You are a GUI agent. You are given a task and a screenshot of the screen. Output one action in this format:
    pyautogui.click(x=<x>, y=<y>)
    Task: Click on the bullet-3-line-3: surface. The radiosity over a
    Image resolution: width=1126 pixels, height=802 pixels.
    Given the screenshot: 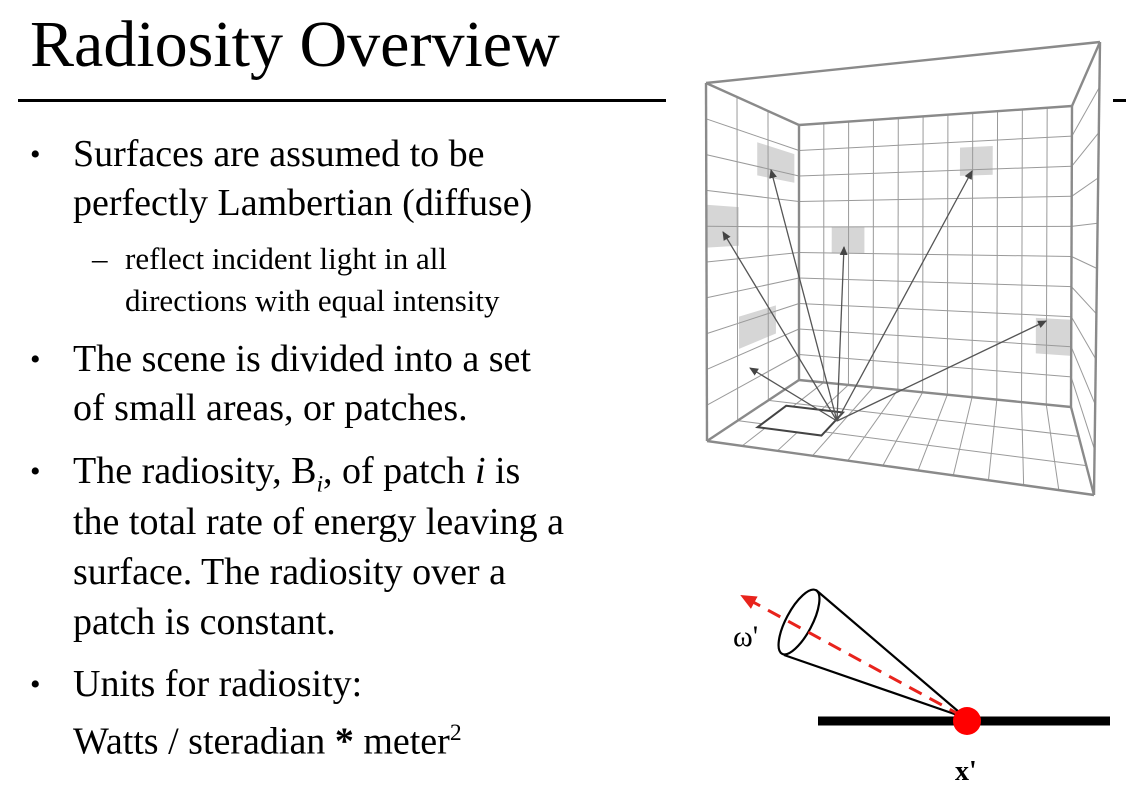 What is the action you would take?
    pyautogui.click(x=289, y=572)
    